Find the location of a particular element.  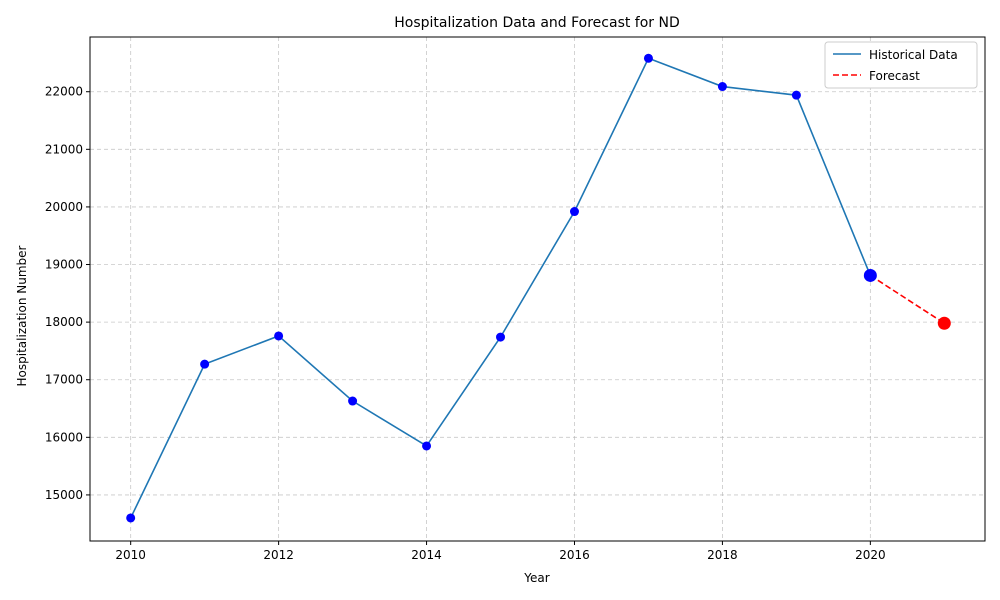

y-tick-label: 19000 is located at coordinates (64, 265).